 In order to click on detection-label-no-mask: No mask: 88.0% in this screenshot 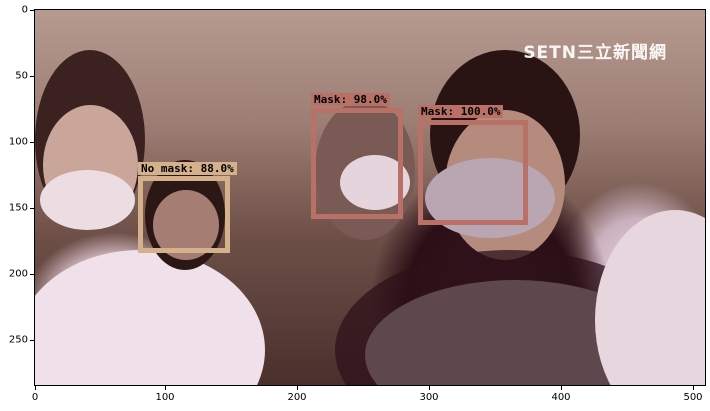, I will do `click(187, 168)`.